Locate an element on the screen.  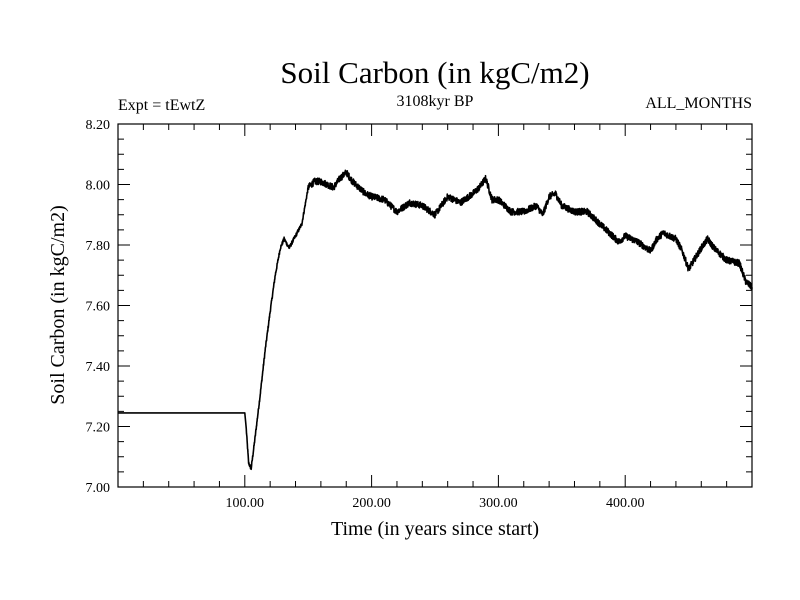
months-label: ALL_MONTHS is located at coordinates (698, 103).